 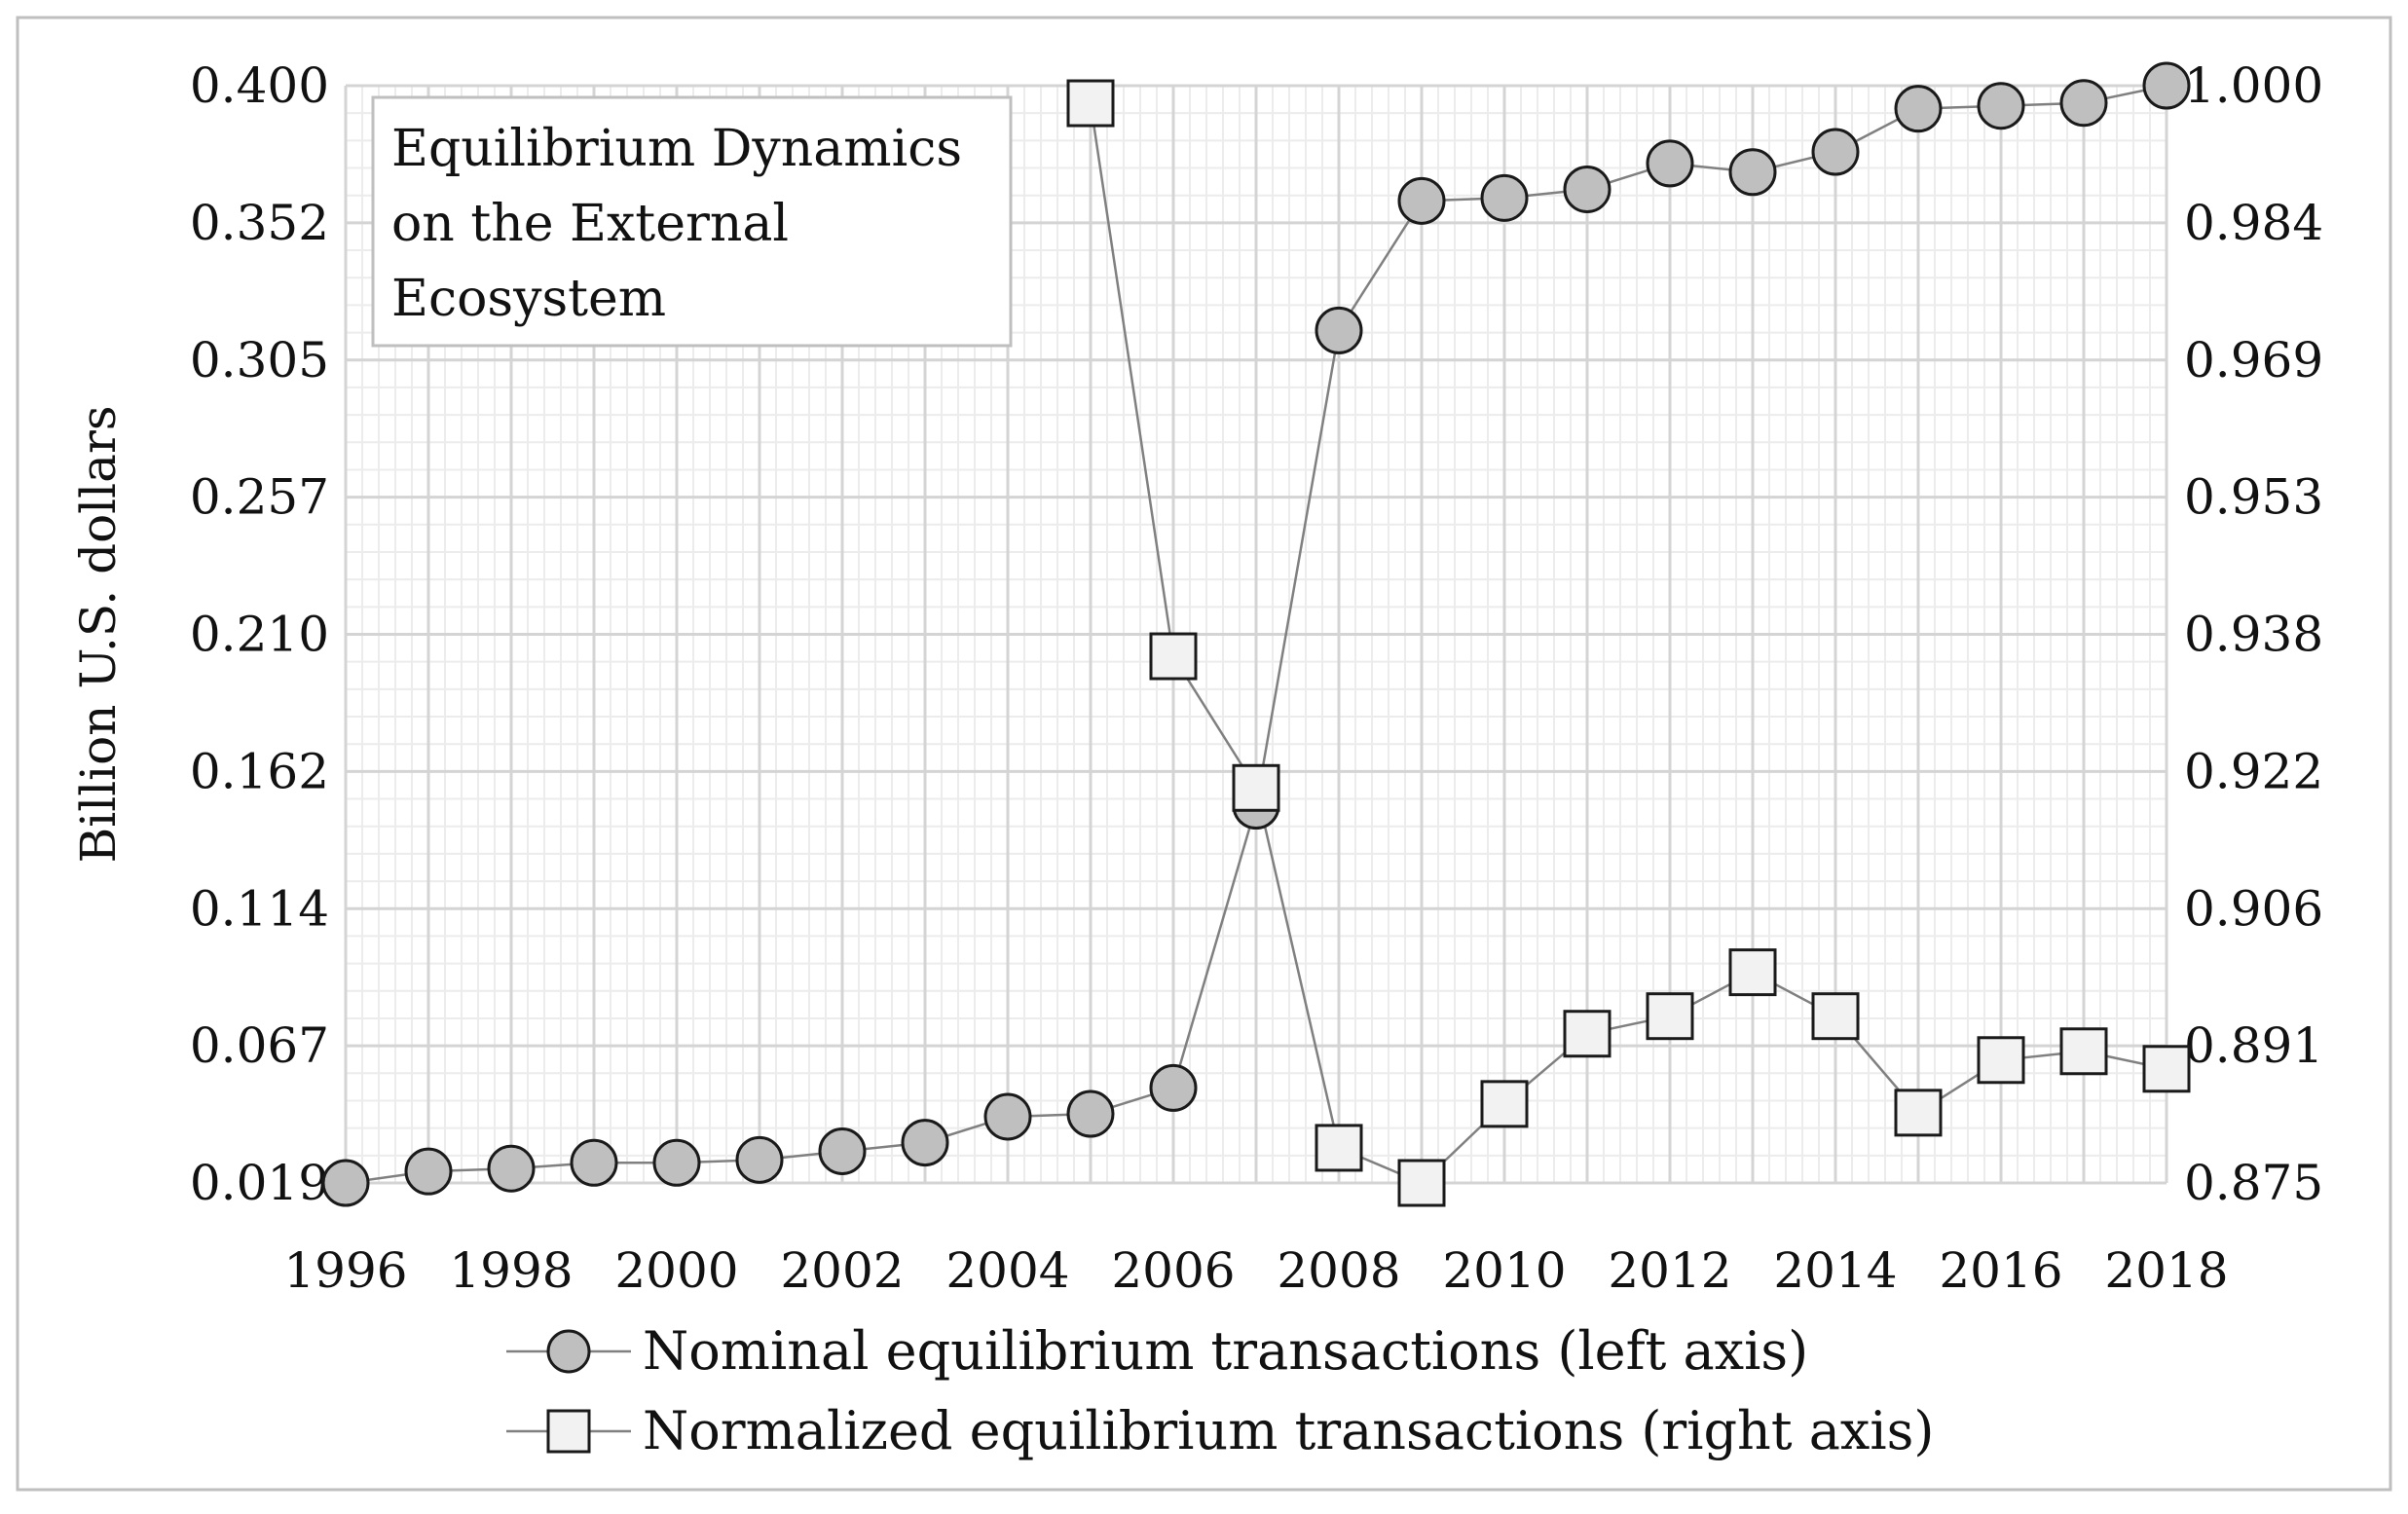 I want to click on x-tick-label: 2002, so click(x=842, y=1270).